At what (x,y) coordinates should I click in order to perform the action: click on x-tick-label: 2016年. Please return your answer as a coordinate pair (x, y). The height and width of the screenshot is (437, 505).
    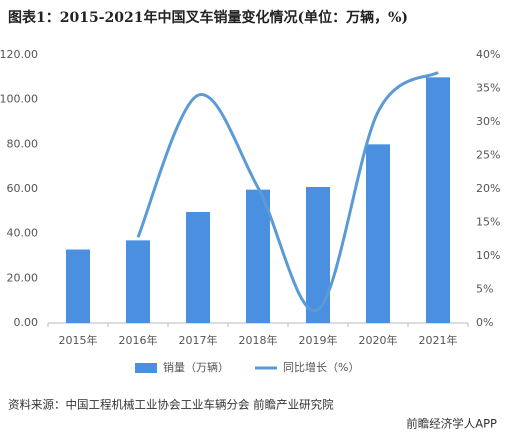
    Looking at the image, I should click on (138, 340).